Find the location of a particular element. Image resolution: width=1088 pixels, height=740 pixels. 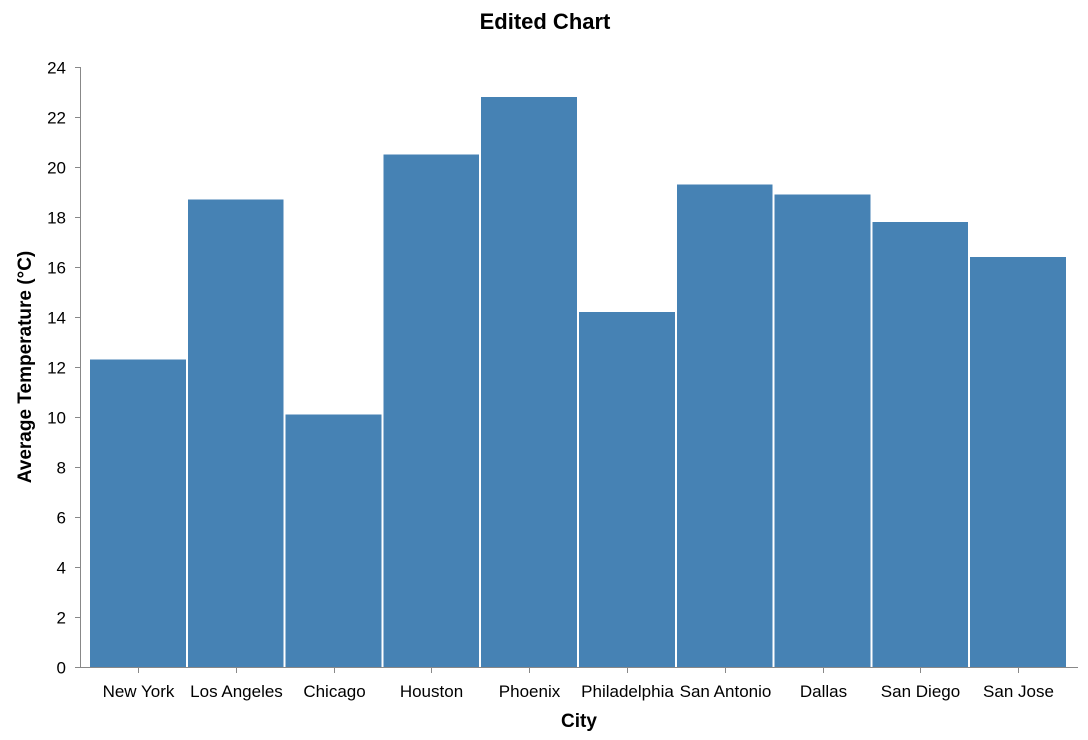

y-tick-label: 12 is located at coordinates (56, 368).